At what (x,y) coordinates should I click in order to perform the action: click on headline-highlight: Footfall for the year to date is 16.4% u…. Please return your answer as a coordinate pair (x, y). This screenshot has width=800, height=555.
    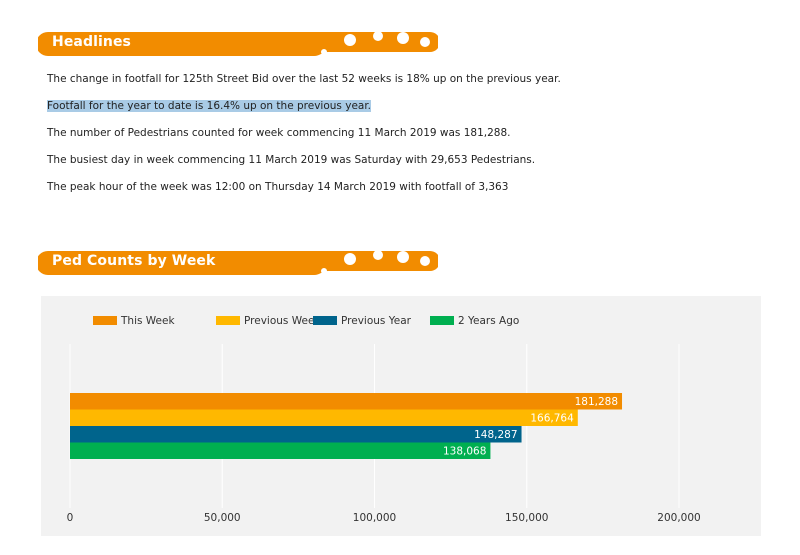
    Looking at the image, I should click on (209, 106).